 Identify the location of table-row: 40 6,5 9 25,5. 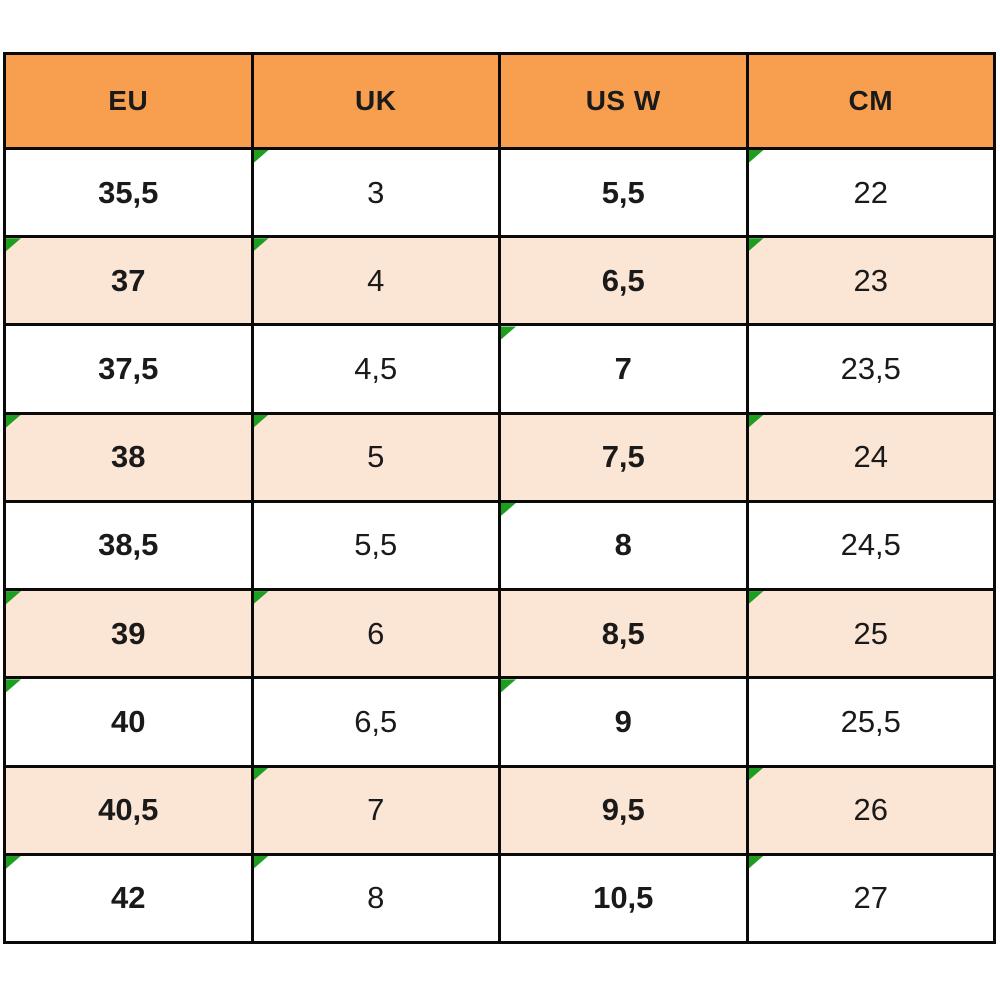
(499, 722).